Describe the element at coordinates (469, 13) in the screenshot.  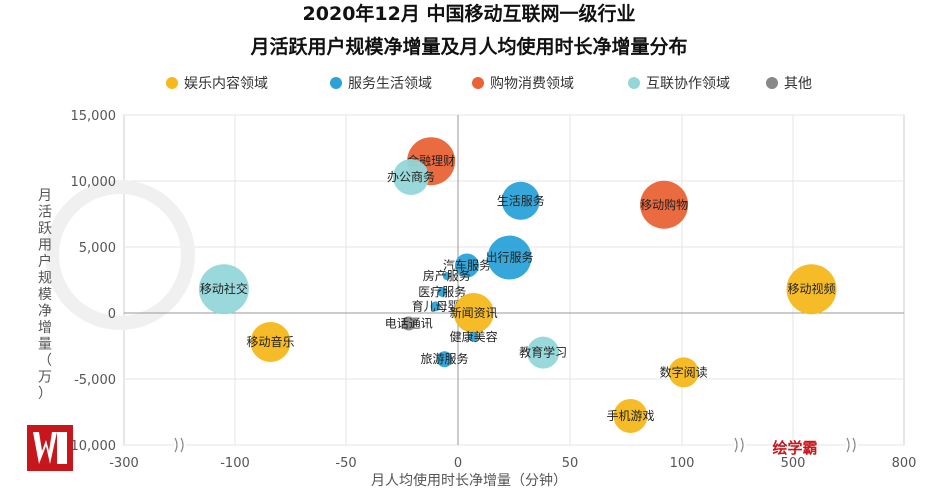
I see `chart-title-line-1: 2020年12月 中国移动互联网一级行业` at that location.